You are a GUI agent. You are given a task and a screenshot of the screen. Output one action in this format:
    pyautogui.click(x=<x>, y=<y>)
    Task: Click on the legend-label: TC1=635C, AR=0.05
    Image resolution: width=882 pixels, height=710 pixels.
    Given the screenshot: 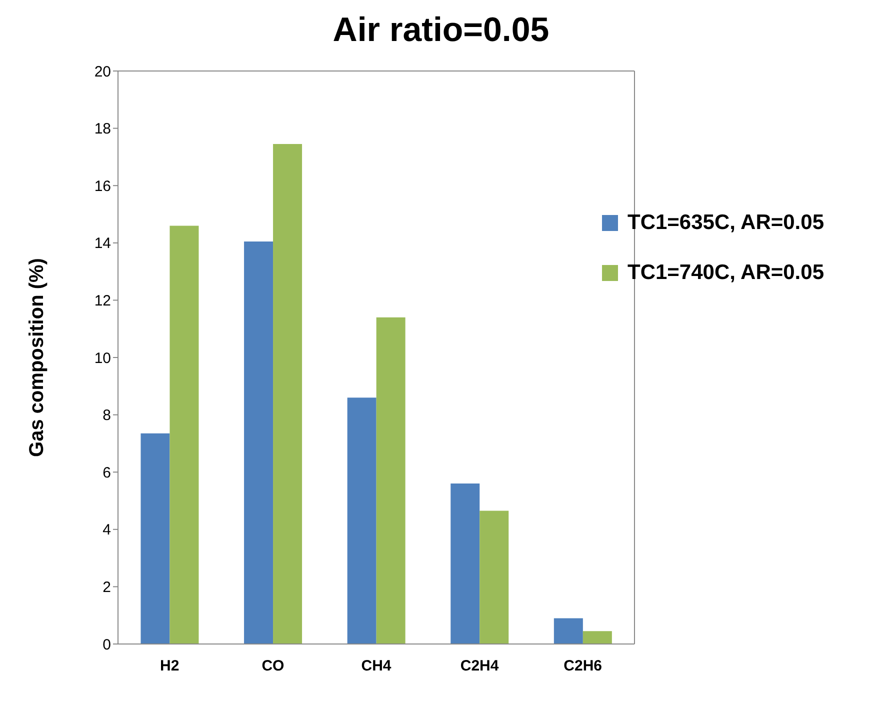 What is the action you would take?
    pyautogui.click(x=726, y=222)
    